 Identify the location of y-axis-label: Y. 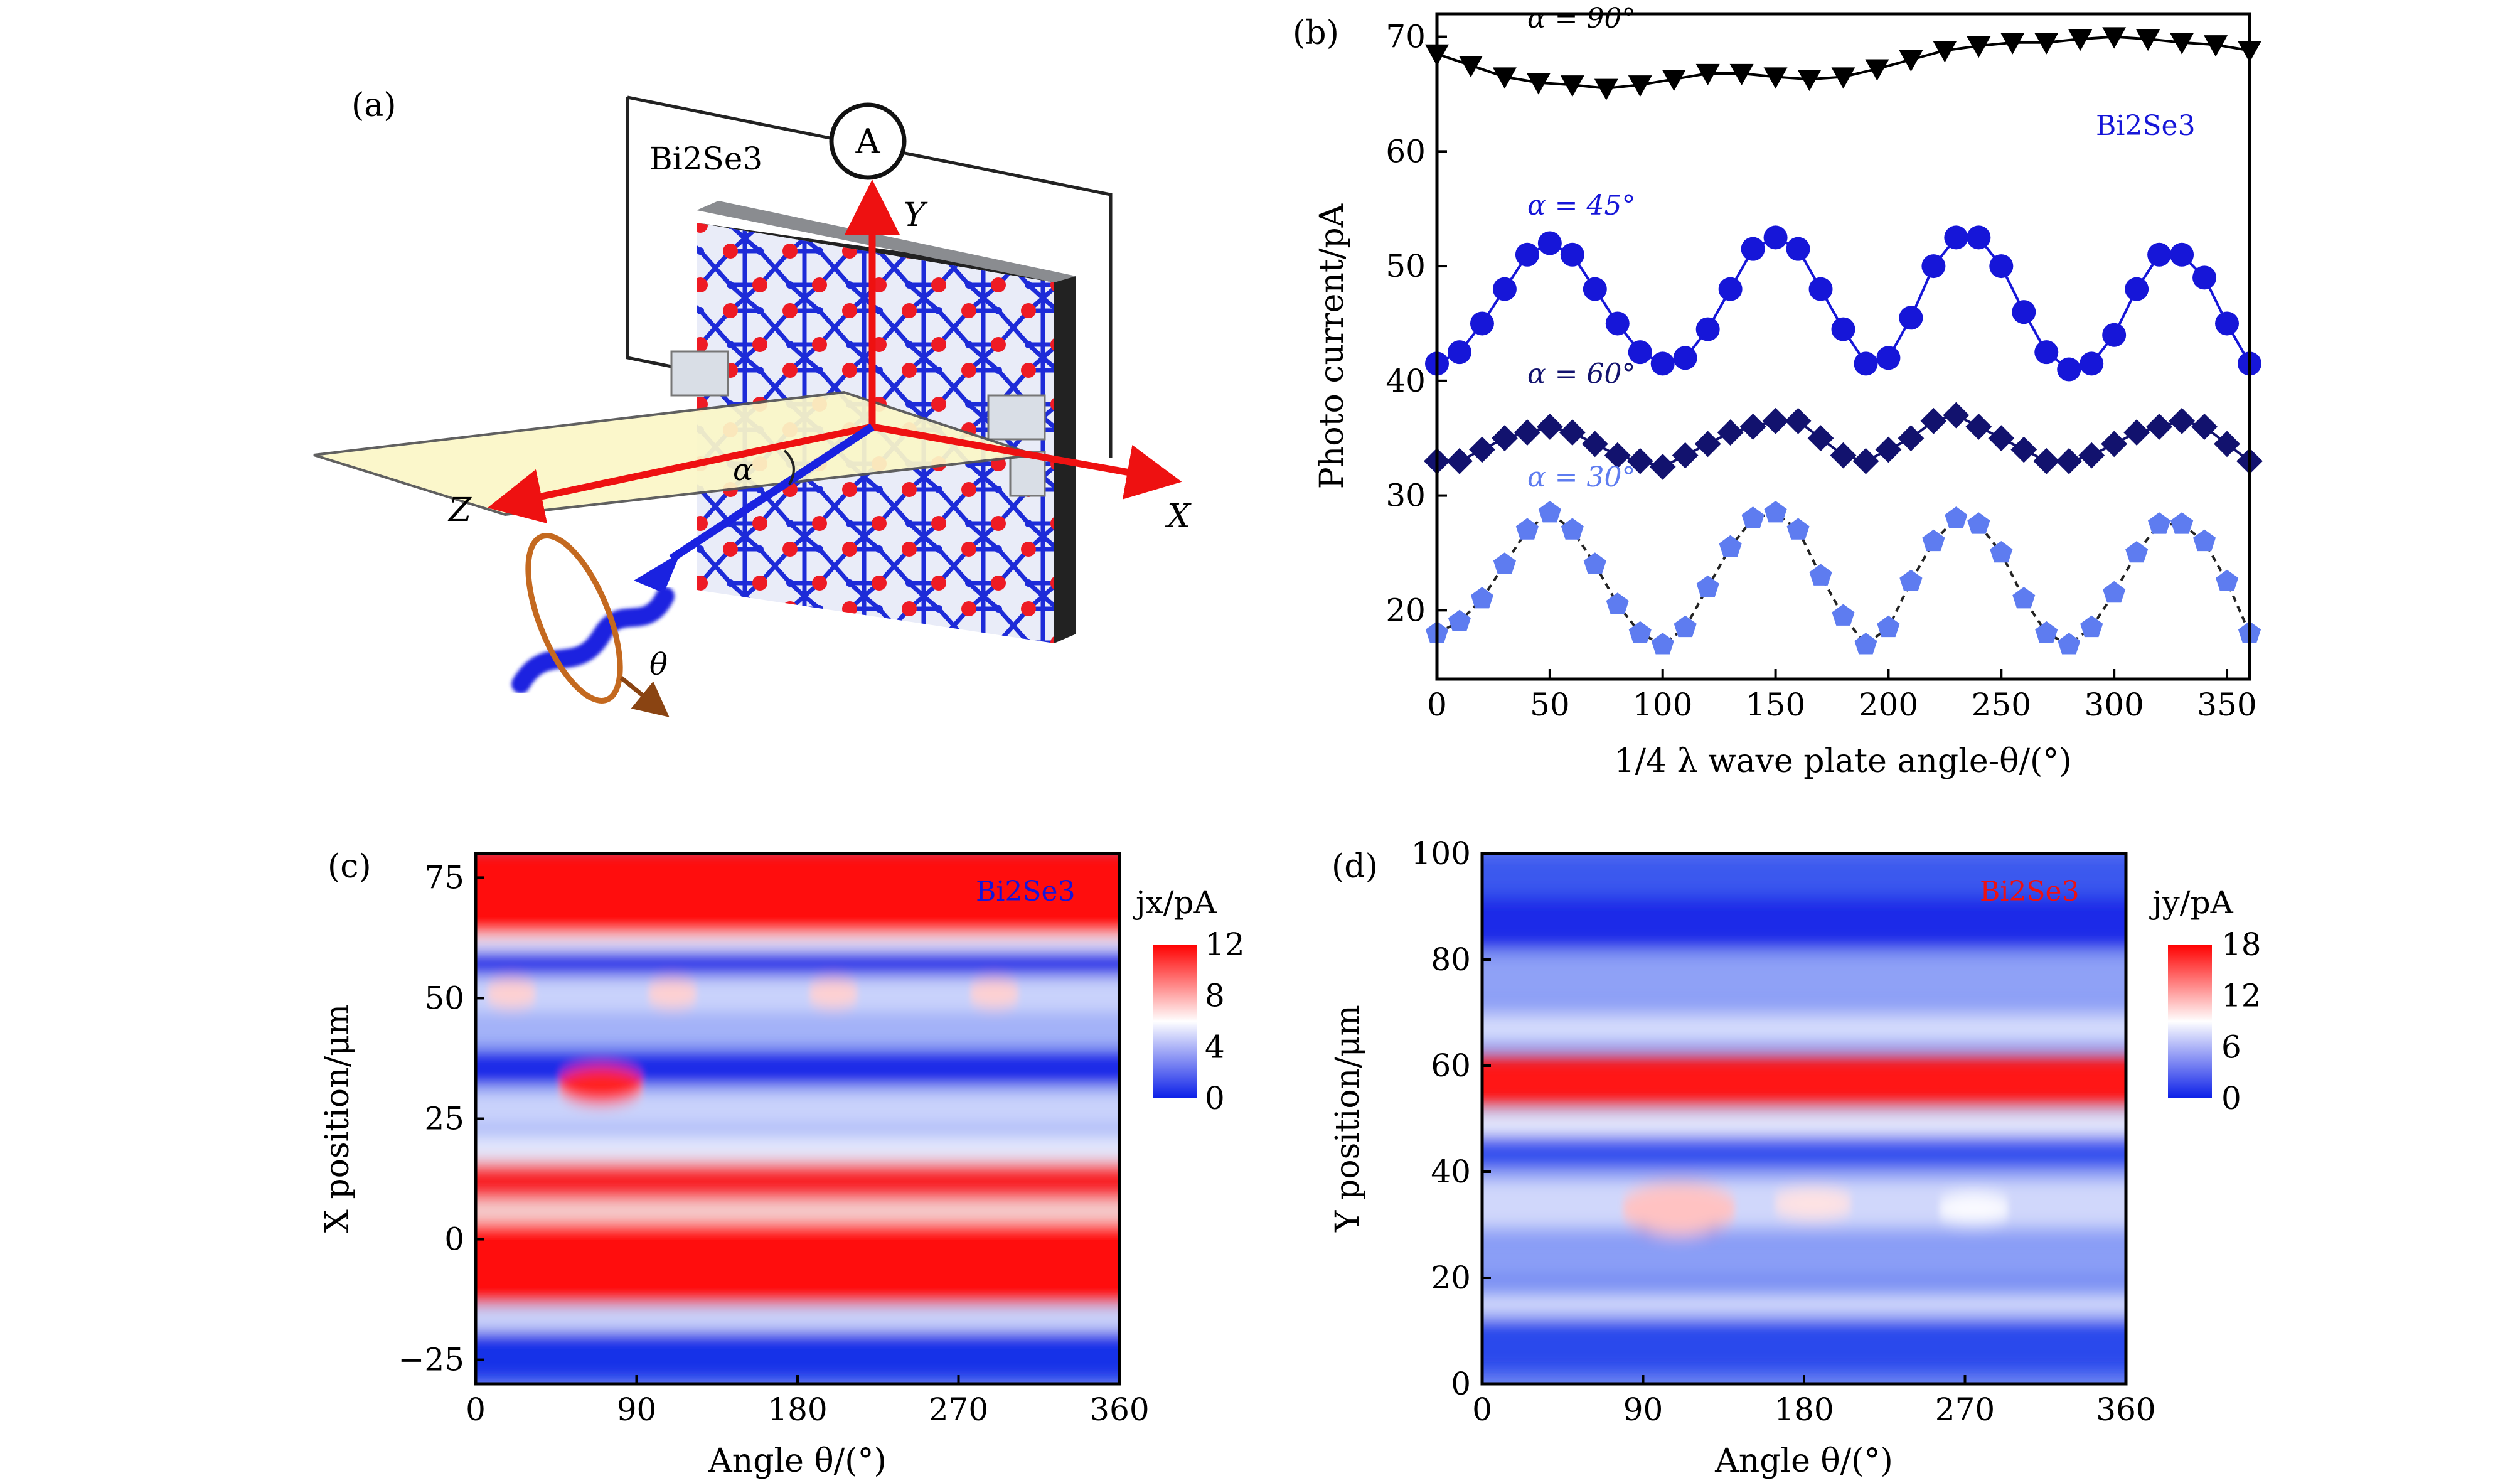
(916, 215).